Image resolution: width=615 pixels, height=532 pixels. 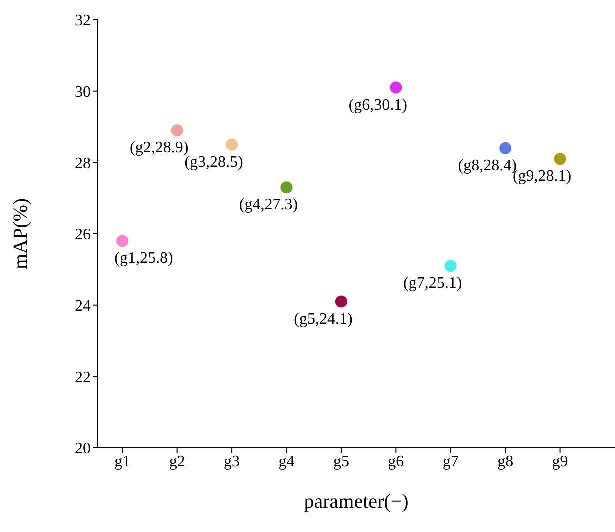 What do you see at coordinates (341, 461) in the screenshot?
I see `x-tick-label: g5` at bounding box center [341, 461].